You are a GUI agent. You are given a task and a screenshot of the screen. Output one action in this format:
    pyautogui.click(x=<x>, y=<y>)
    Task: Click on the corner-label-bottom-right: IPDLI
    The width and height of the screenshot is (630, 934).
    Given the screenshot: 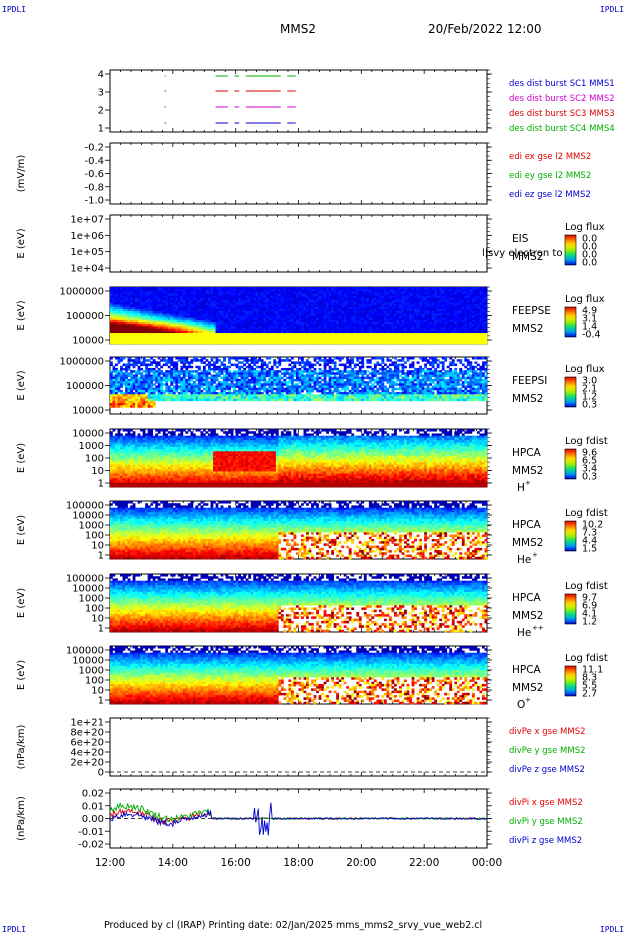 What is the action you would take?
    pyautogui.click(x=612, y=929)
    